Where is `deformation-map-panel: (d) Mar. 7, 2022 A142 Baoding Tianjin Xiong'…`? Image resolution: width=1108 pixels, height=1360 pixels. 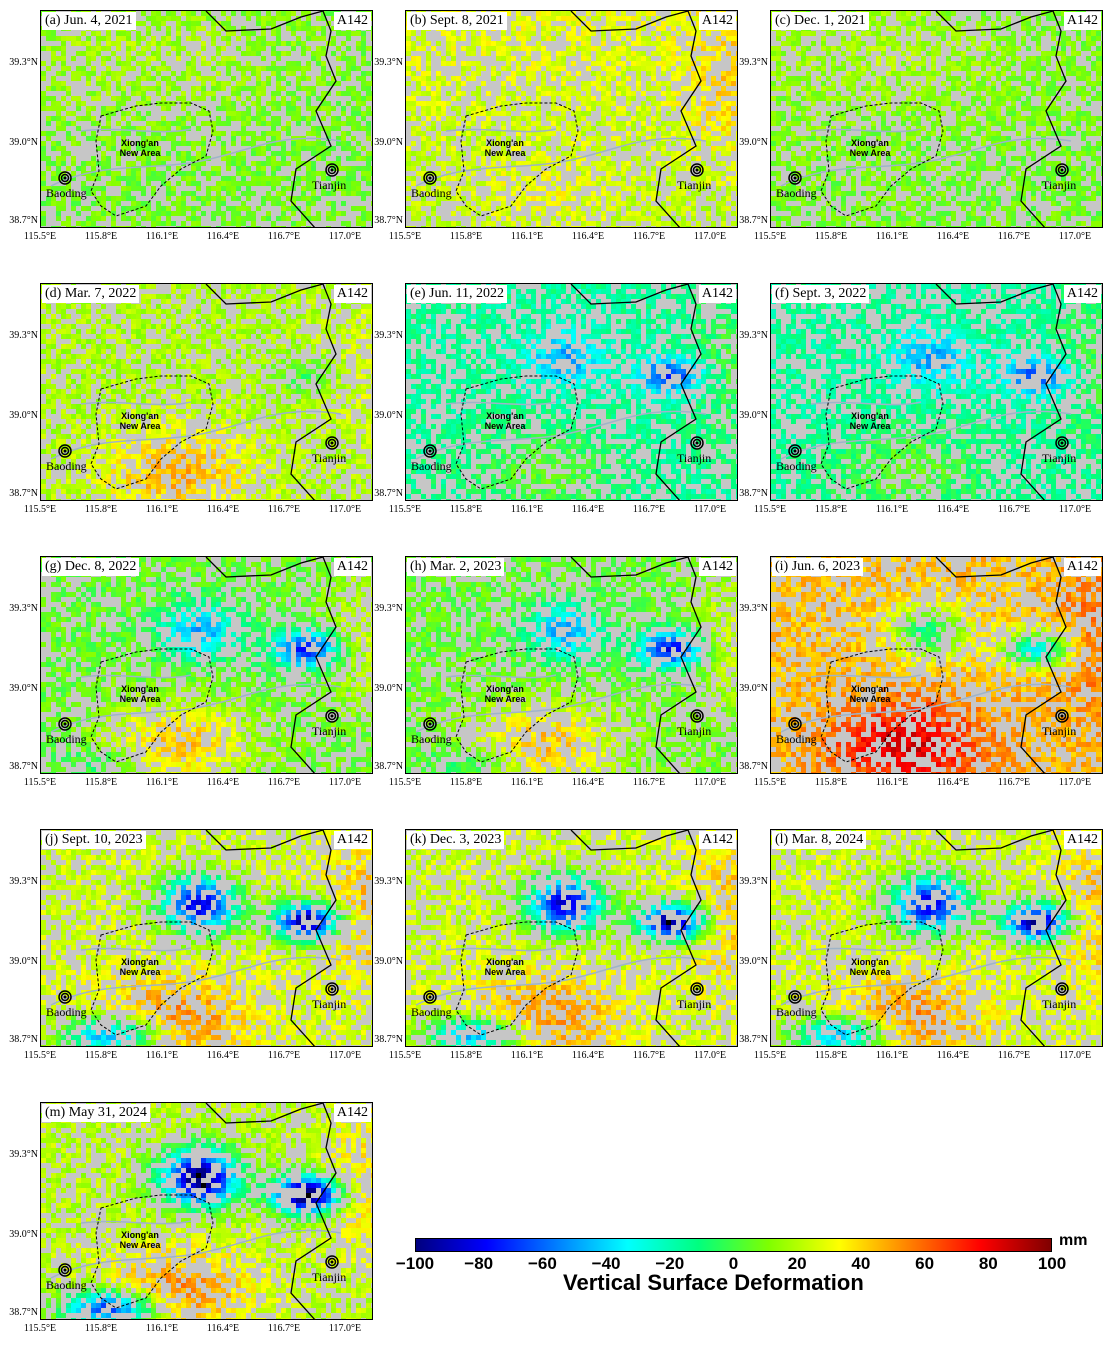 deformation-map-panel: (d) Mar. 7, 2022 A142 Baoding Tianjin Xiong'… is located at coordinates (191, 399).